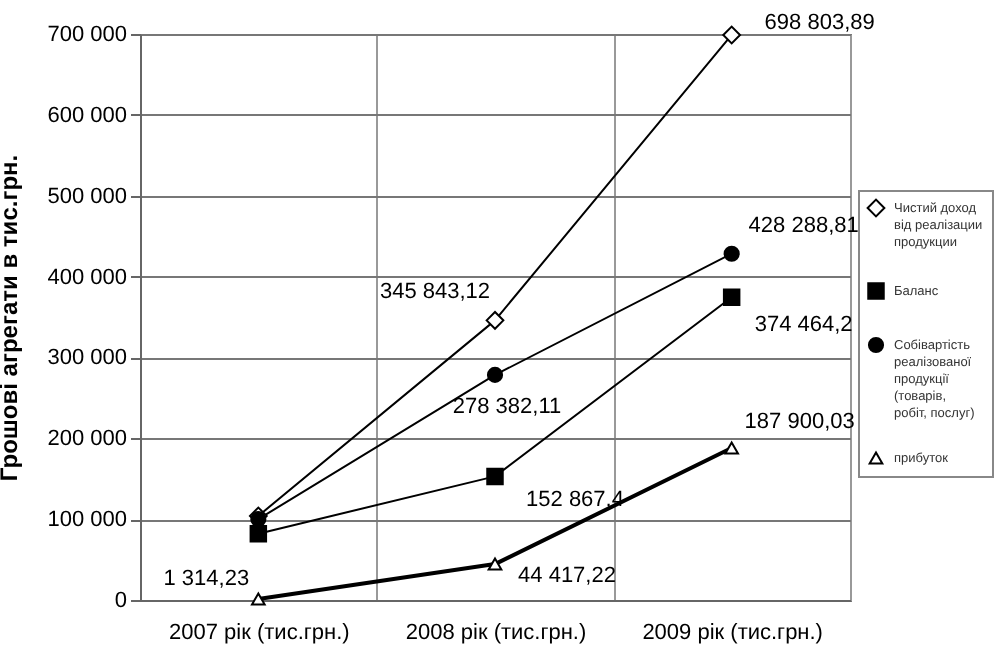  What do you see at coordinates (507, 406) in the screenshot?
I see `data-label: 278 382,11` at bounding box center [507, 406].